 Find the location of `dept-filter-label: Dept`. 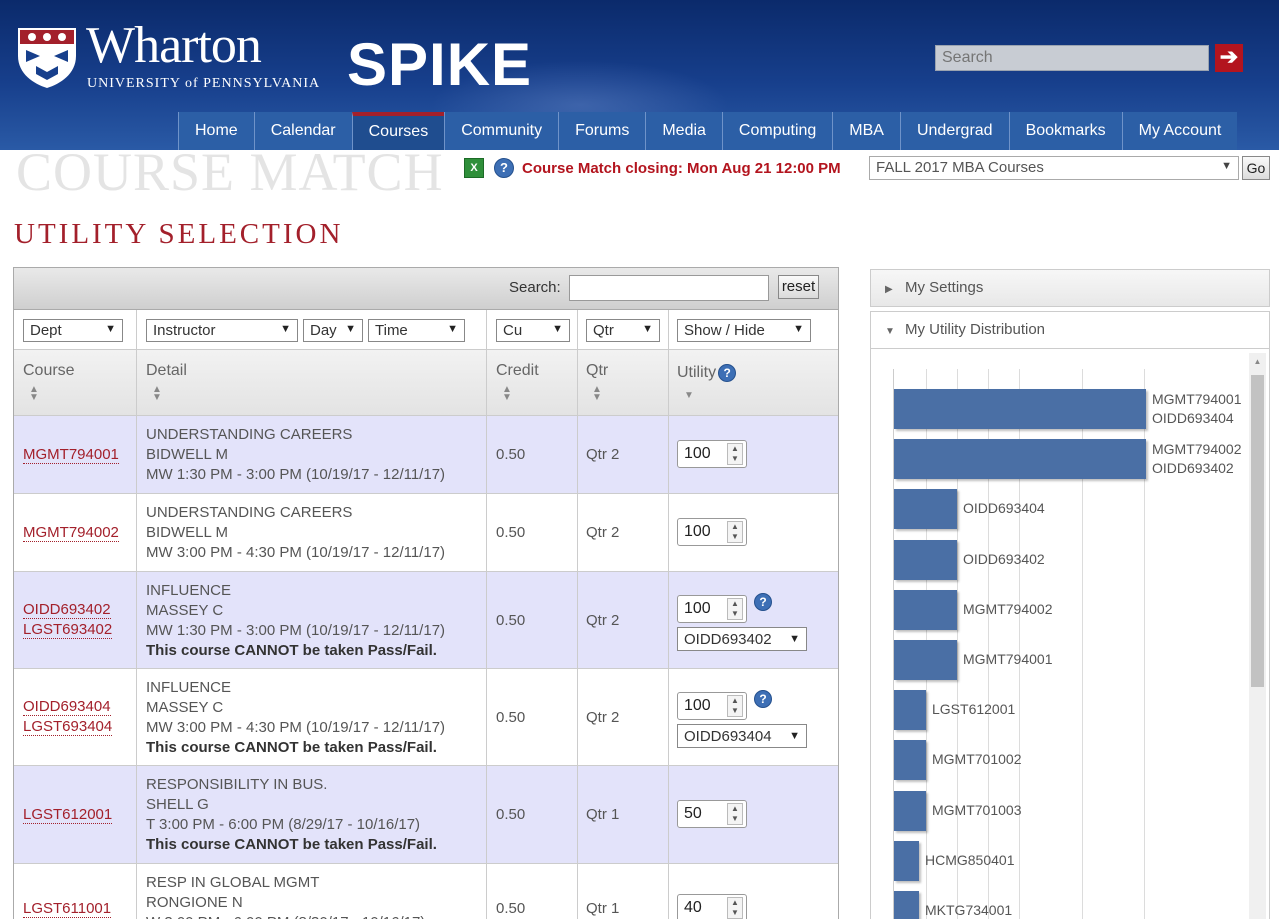

dept-filter-label: Dept is located at coordinates (46, 330).